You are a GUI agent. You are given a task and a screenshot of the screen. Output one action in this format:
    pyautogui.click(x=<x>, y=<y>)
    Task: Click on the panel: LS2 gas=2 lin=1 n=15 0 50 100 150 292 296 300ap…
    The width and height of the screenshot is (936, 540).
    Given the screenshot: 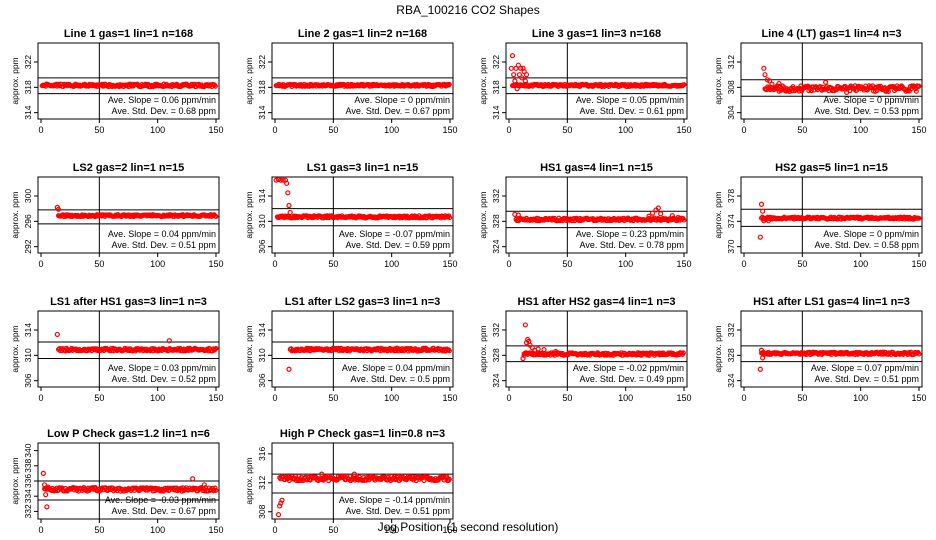 What is the action you would take?
    pyautogui.click(x=117, y=215)
    